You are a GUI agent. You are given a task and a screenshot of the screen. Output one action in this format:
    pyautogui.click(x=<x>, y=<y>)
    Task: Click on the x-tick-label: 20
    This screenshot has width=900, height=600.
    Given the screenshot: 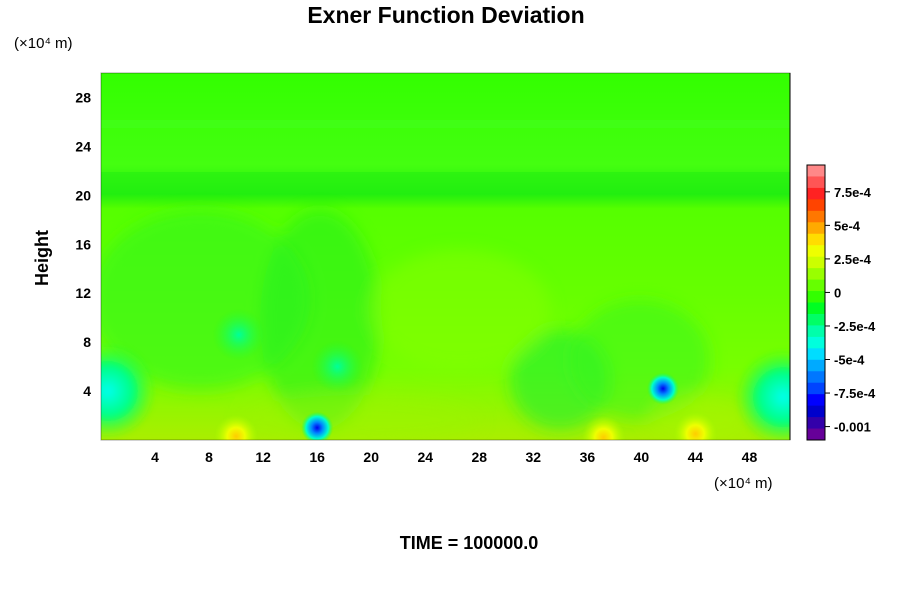 What is the action you would take?
    pyautogui.click(x=371, y=457)
    